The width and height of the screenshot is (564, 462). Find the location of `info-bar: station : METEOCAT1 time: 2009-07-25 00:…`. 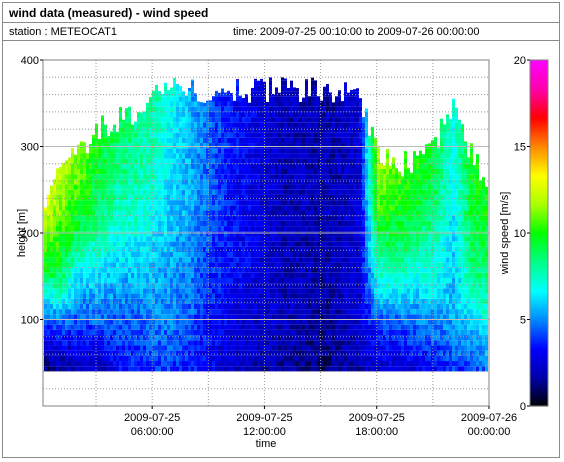

info-bar: station : METEOCAT1 time: 2009-07-25 00:… is located at coordinates (281, 32).